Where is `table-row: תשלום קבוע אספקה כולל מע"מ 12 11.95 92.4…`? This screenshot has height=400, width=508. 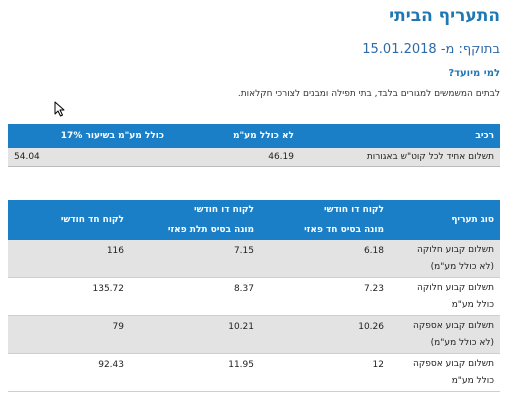
table-row: תשלום קבוע אספקה כולל מע"מ 12 11.95 92.4… is located at coordinates (254, 372).